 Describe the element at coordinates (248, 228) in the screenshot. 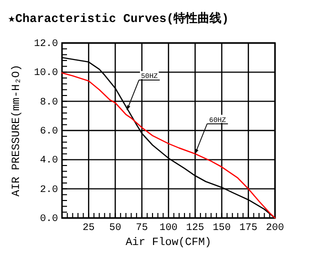

I see `x-tick-label: 175` at that location.